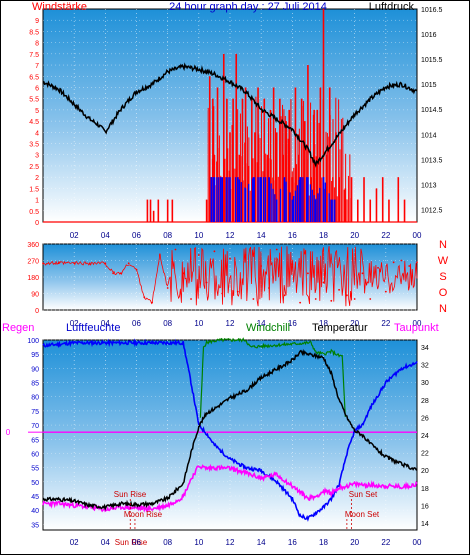 The height and width of the screenshot is (555, 470). I want to click on wind-panel-xtick-00: 00, so click(417, 235).